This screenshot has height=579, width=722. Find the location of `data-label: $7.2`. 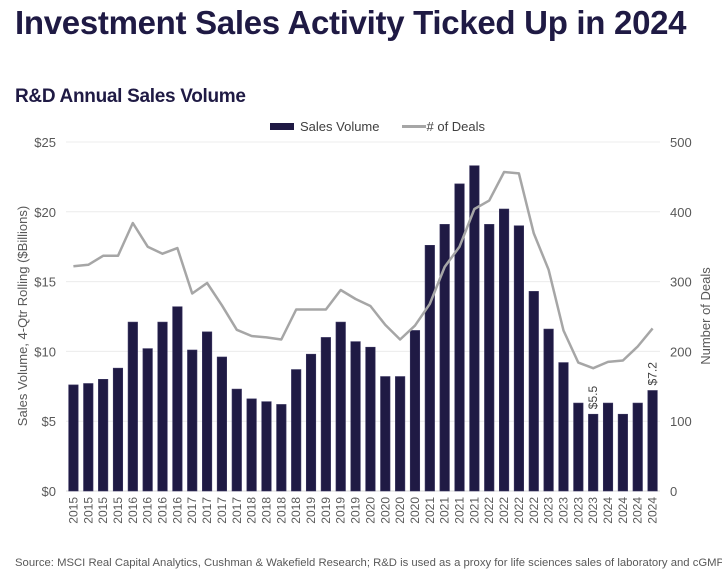

data-label: $7.2 is located at coordinates (653, 374).